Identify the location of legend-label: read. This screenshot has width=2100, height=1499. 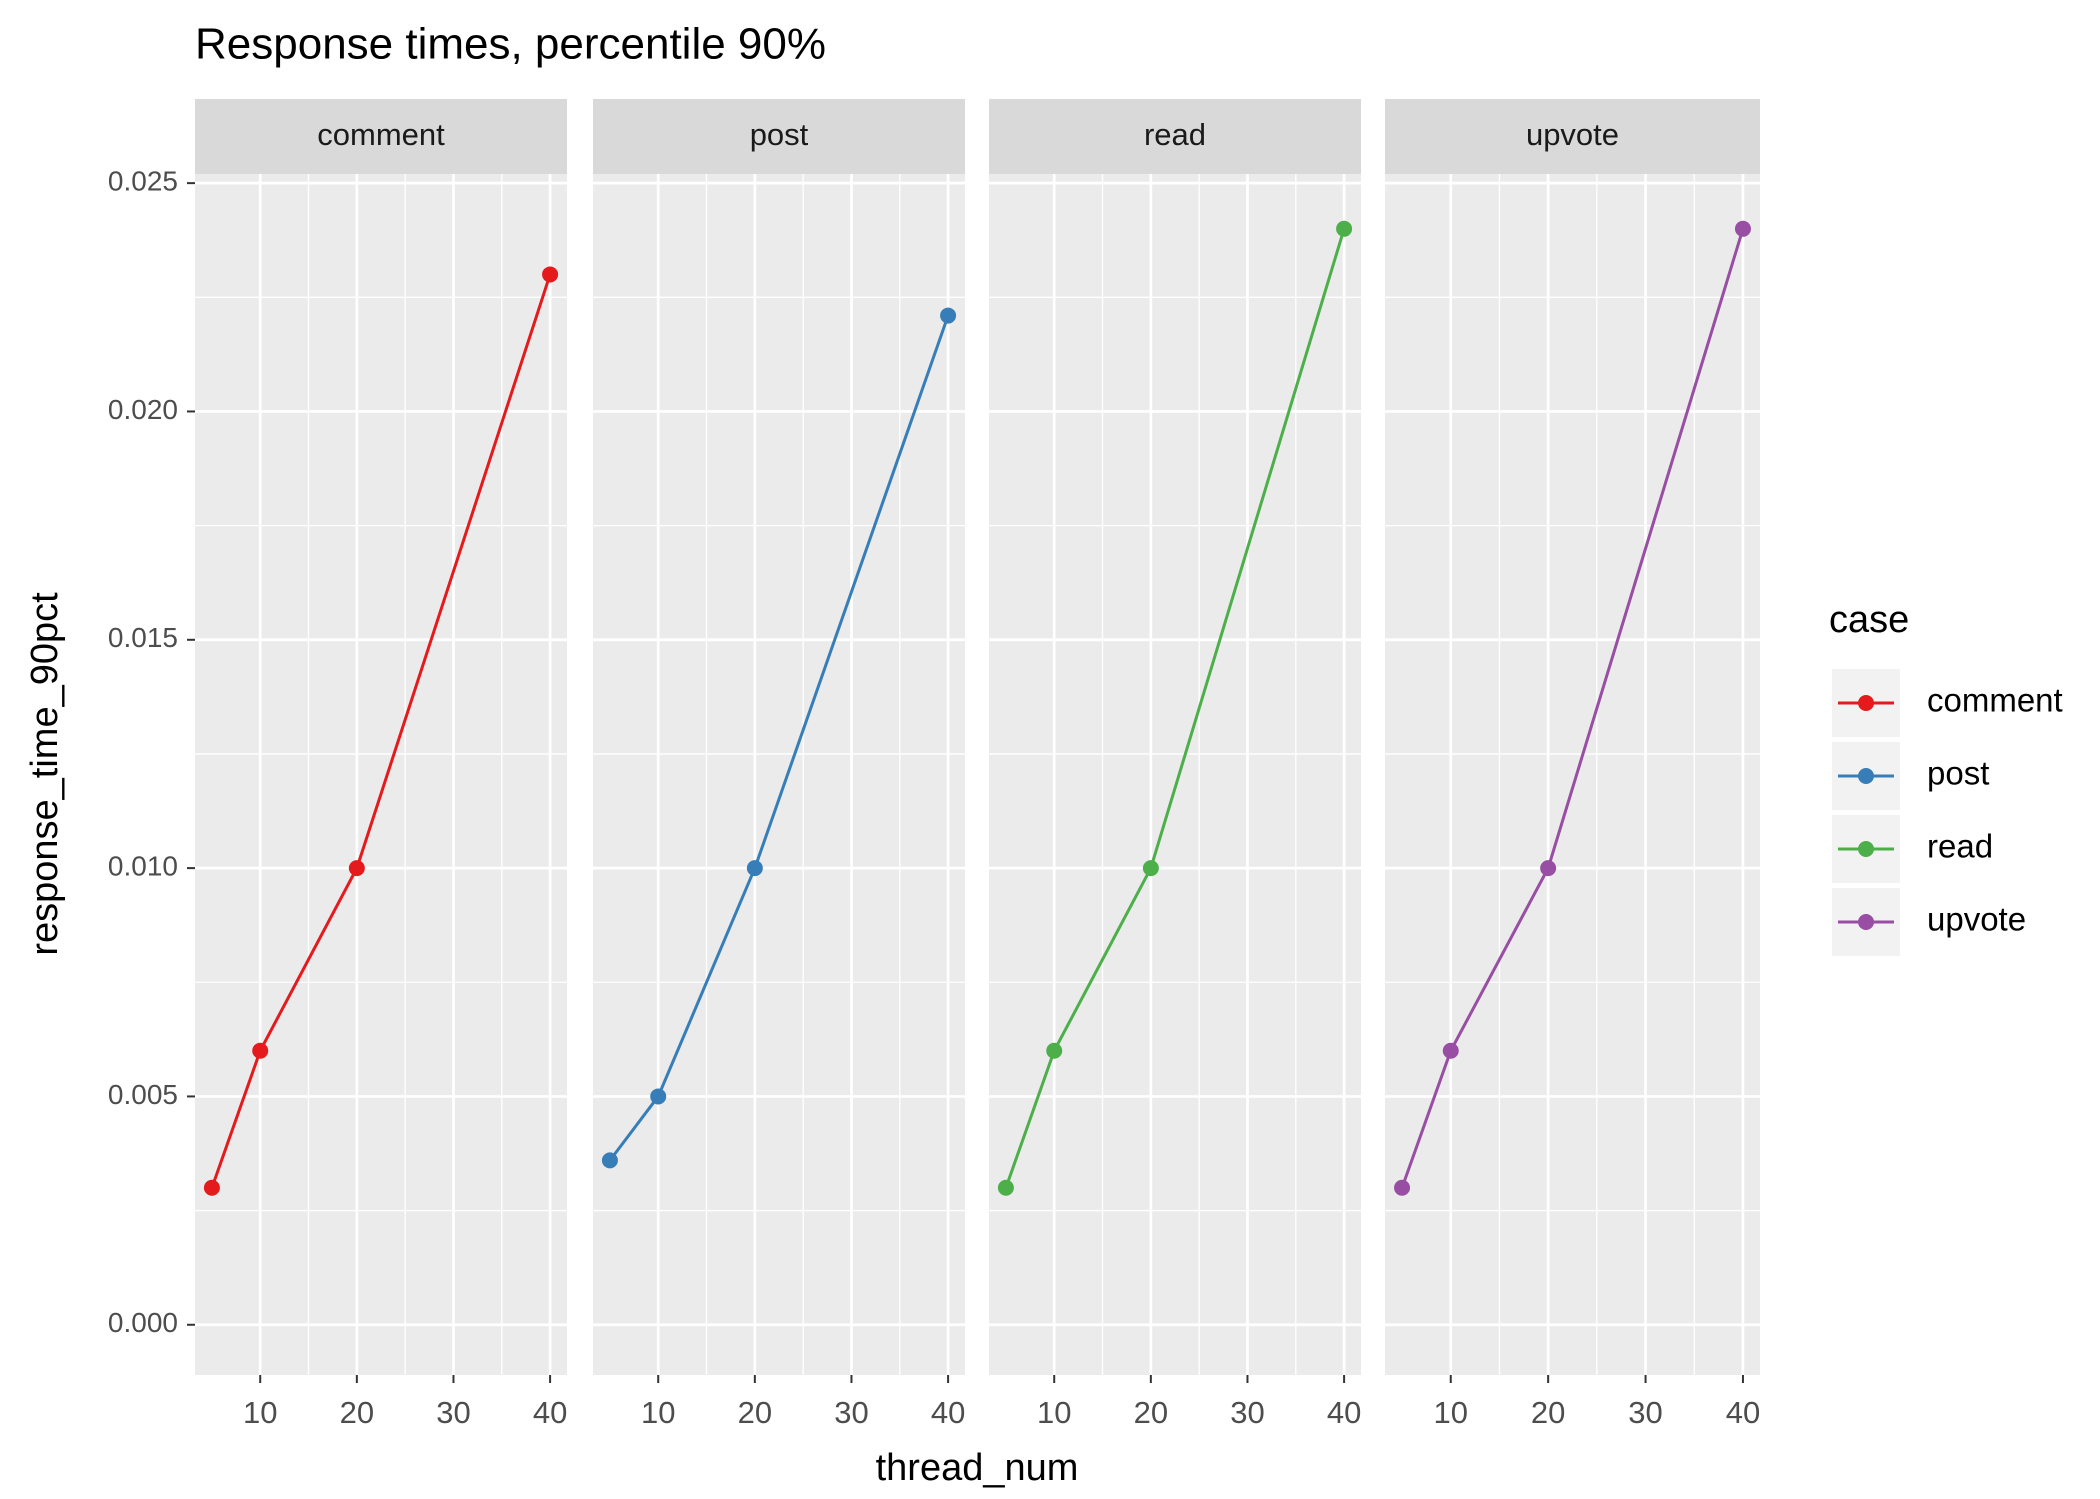
(1960, 846).